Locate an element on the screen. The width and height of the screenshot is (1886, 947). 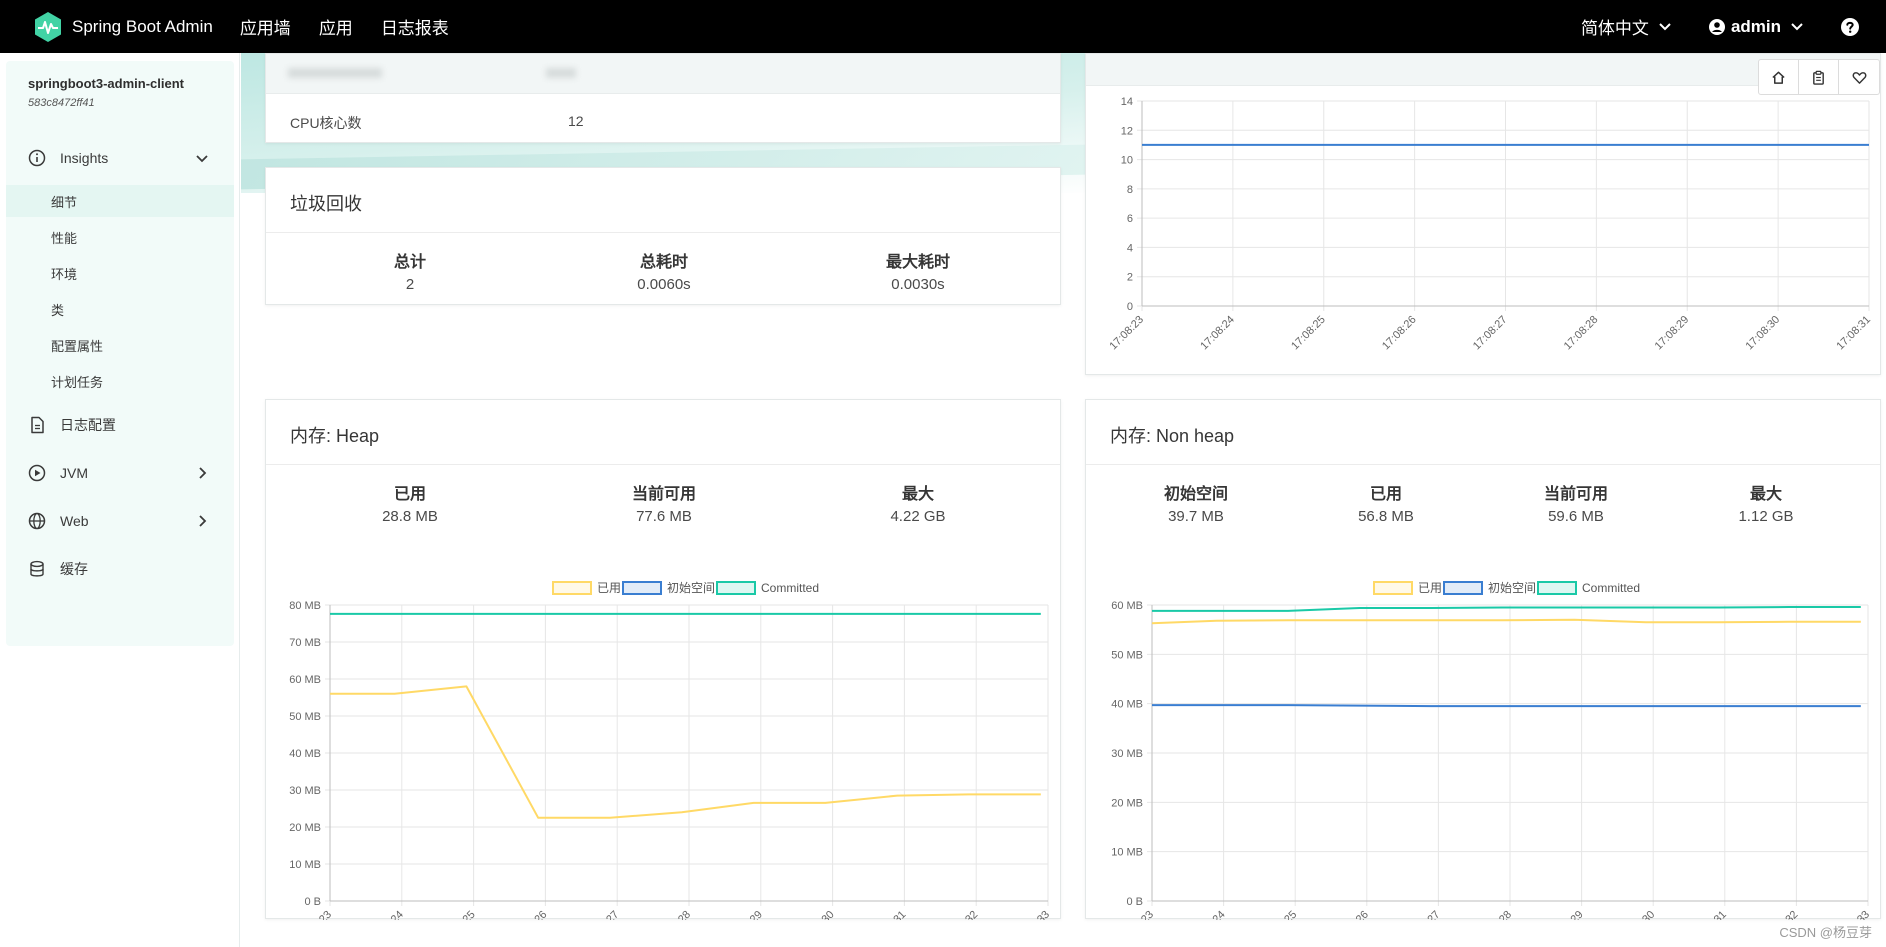
info-circle-icon is located at coordinates (37, 158).